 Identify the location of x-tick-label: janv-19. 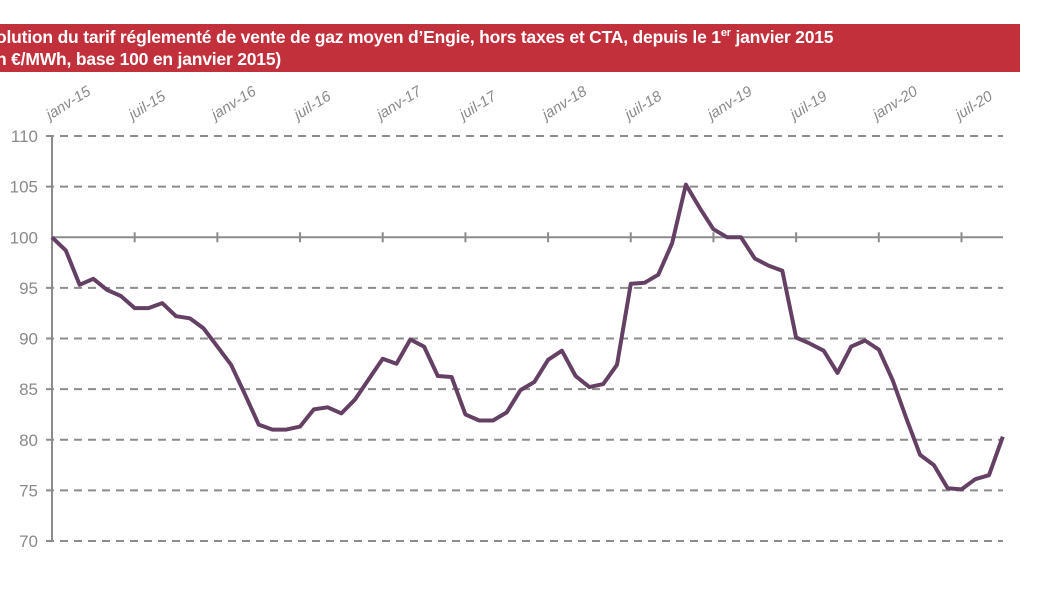
(729, 104).